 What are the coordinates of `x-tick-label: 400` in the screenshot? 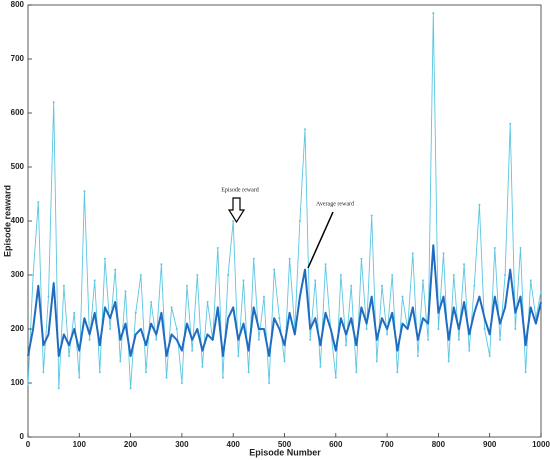 It's located at (234, 444).